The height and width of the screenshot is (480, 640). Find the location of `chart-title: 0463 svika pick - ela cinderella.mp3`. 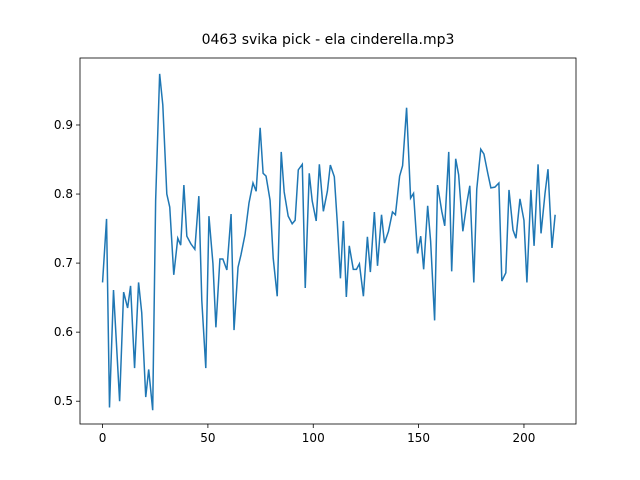

chart-title: 0463 svika pick - ela cinderella.mp3 is located at coordinates (328, 40).